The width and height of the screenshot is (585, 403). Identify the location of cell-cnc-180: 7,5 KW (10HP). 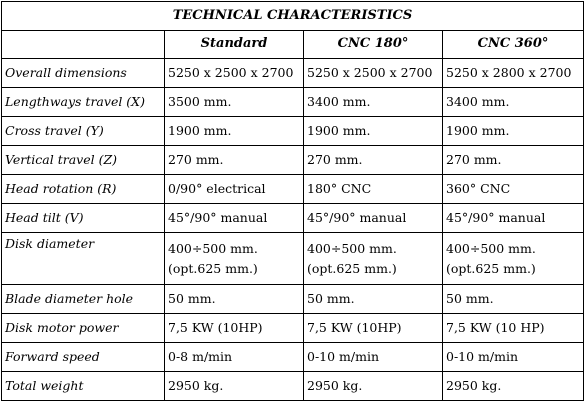
(373, 328).